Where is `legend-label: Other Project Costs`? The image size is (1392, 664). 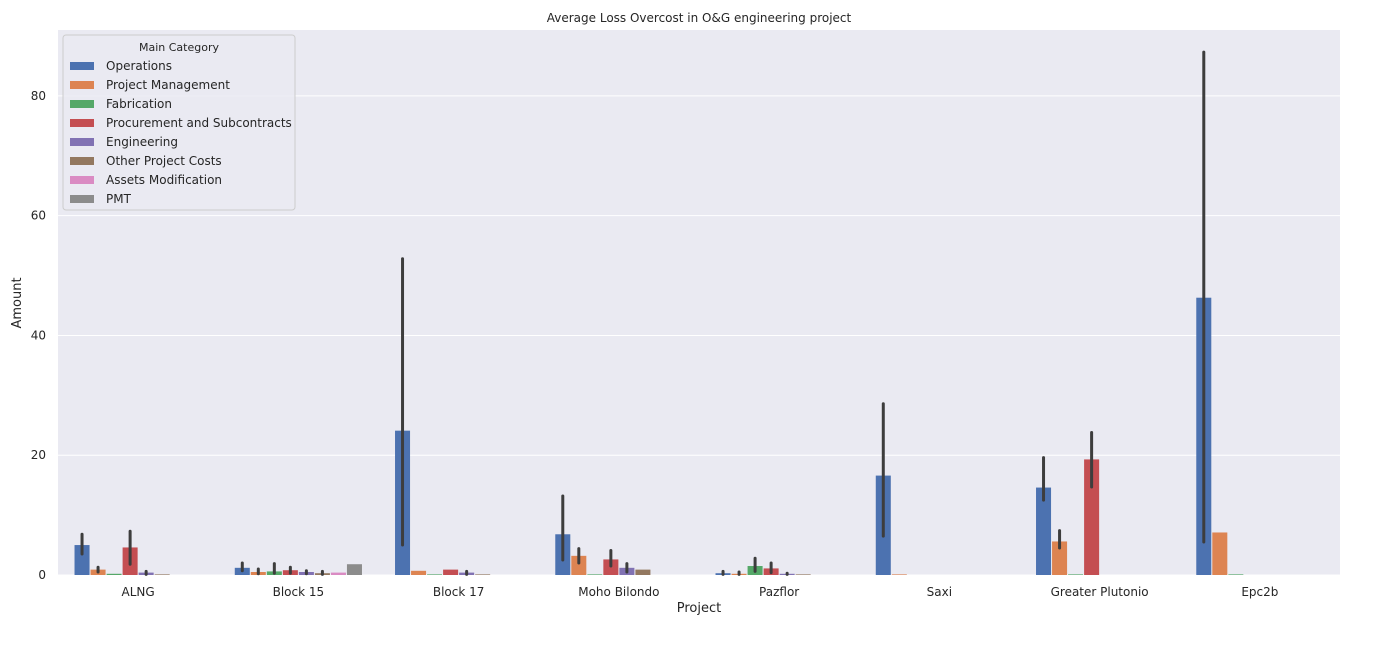 legend-label: Other Project Costs is located at coordinates (164, 161).